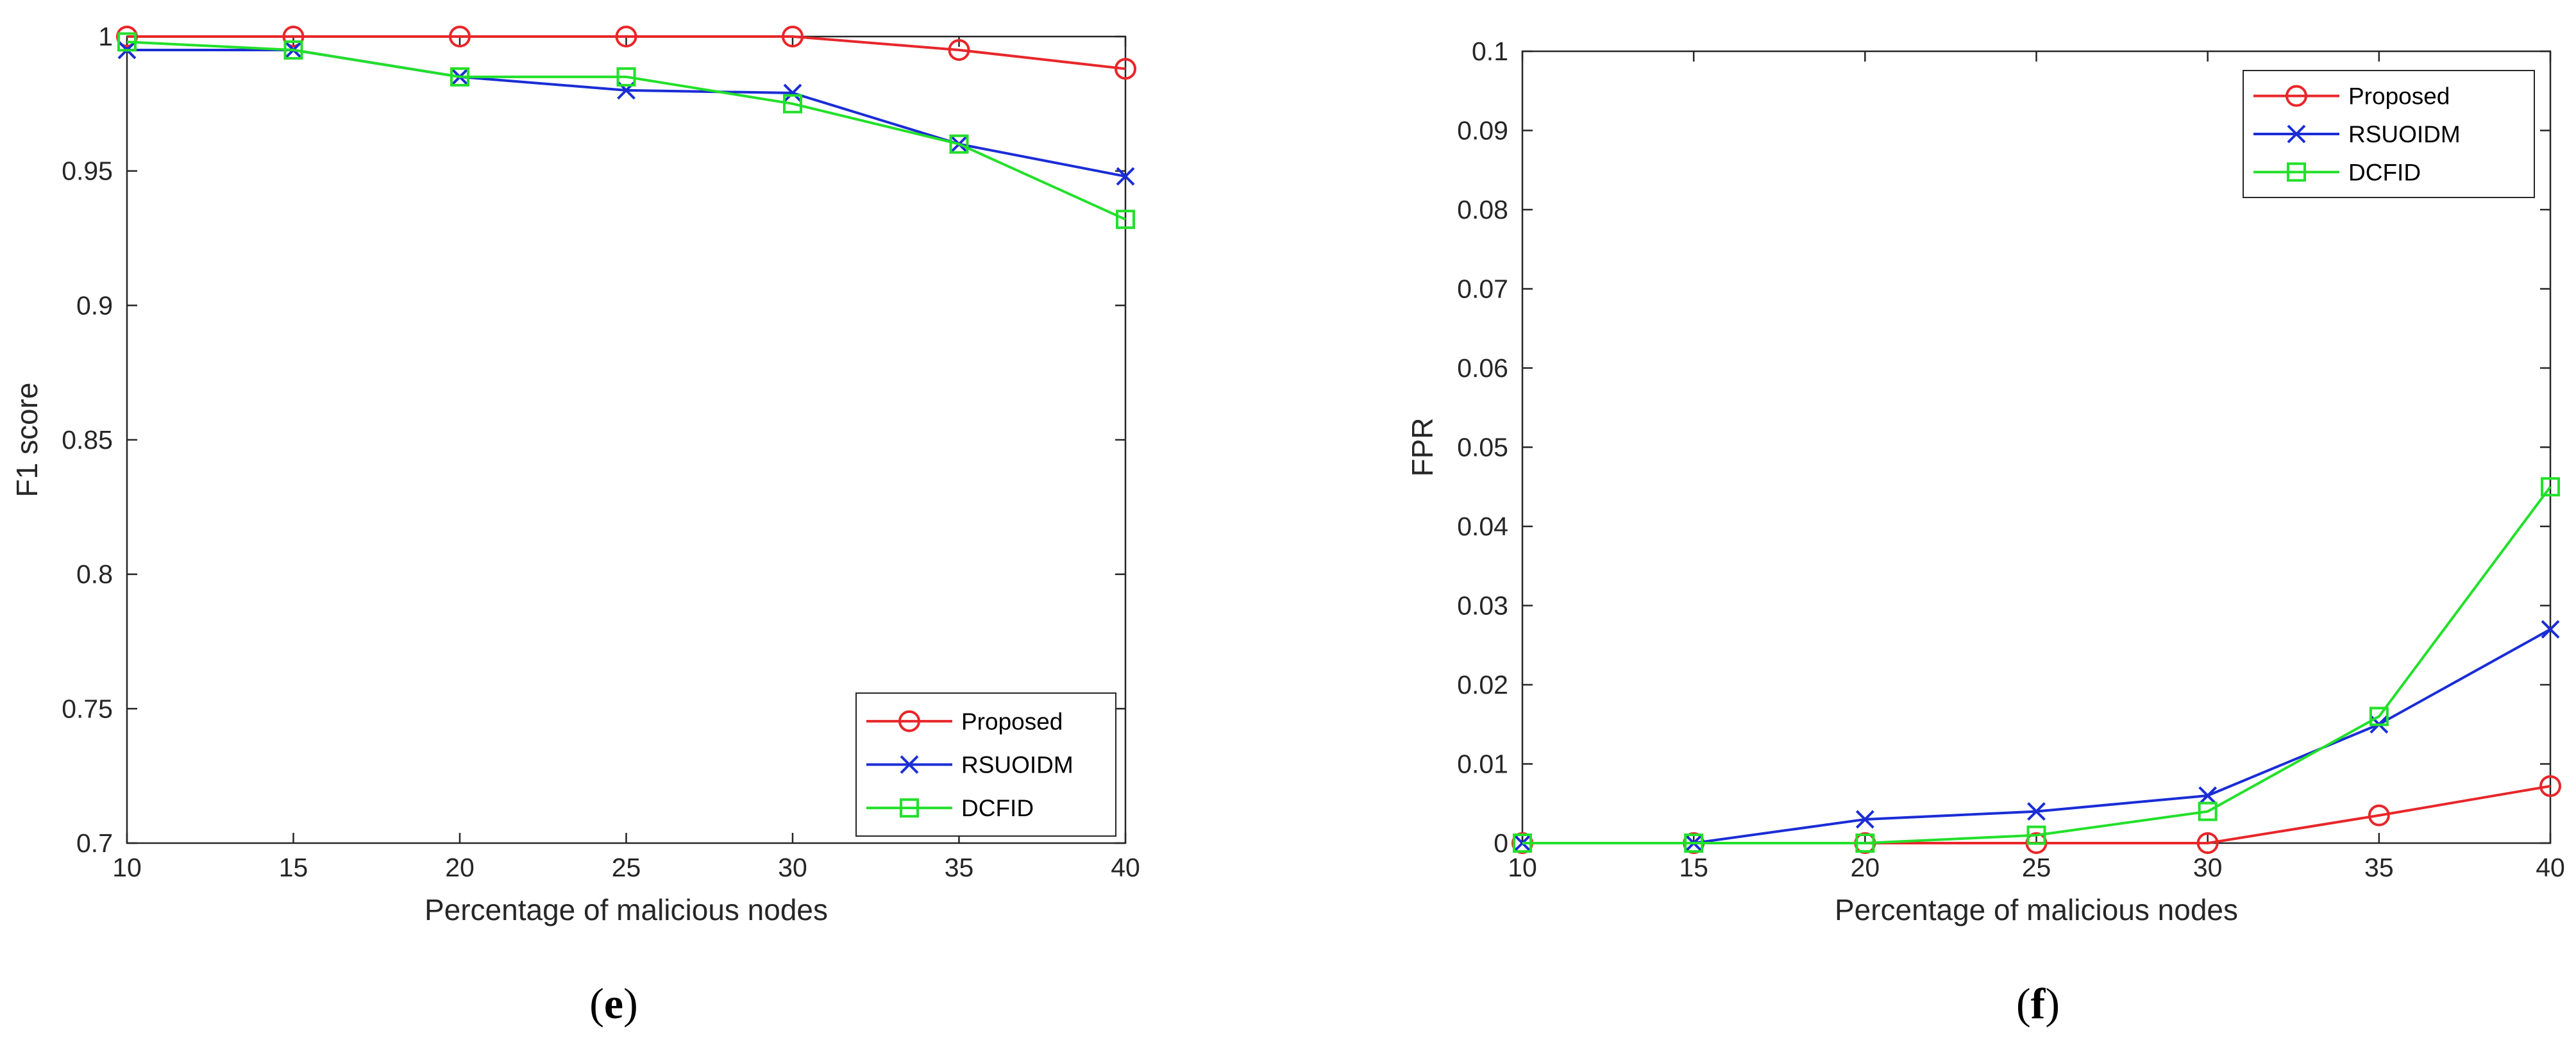 This screenshot has width=2576, height=1047. What do you see at coordinates (1482, 289) in the screenshot?
I see `y-tick-label: 0.07` at bounding box center [1482, 289].